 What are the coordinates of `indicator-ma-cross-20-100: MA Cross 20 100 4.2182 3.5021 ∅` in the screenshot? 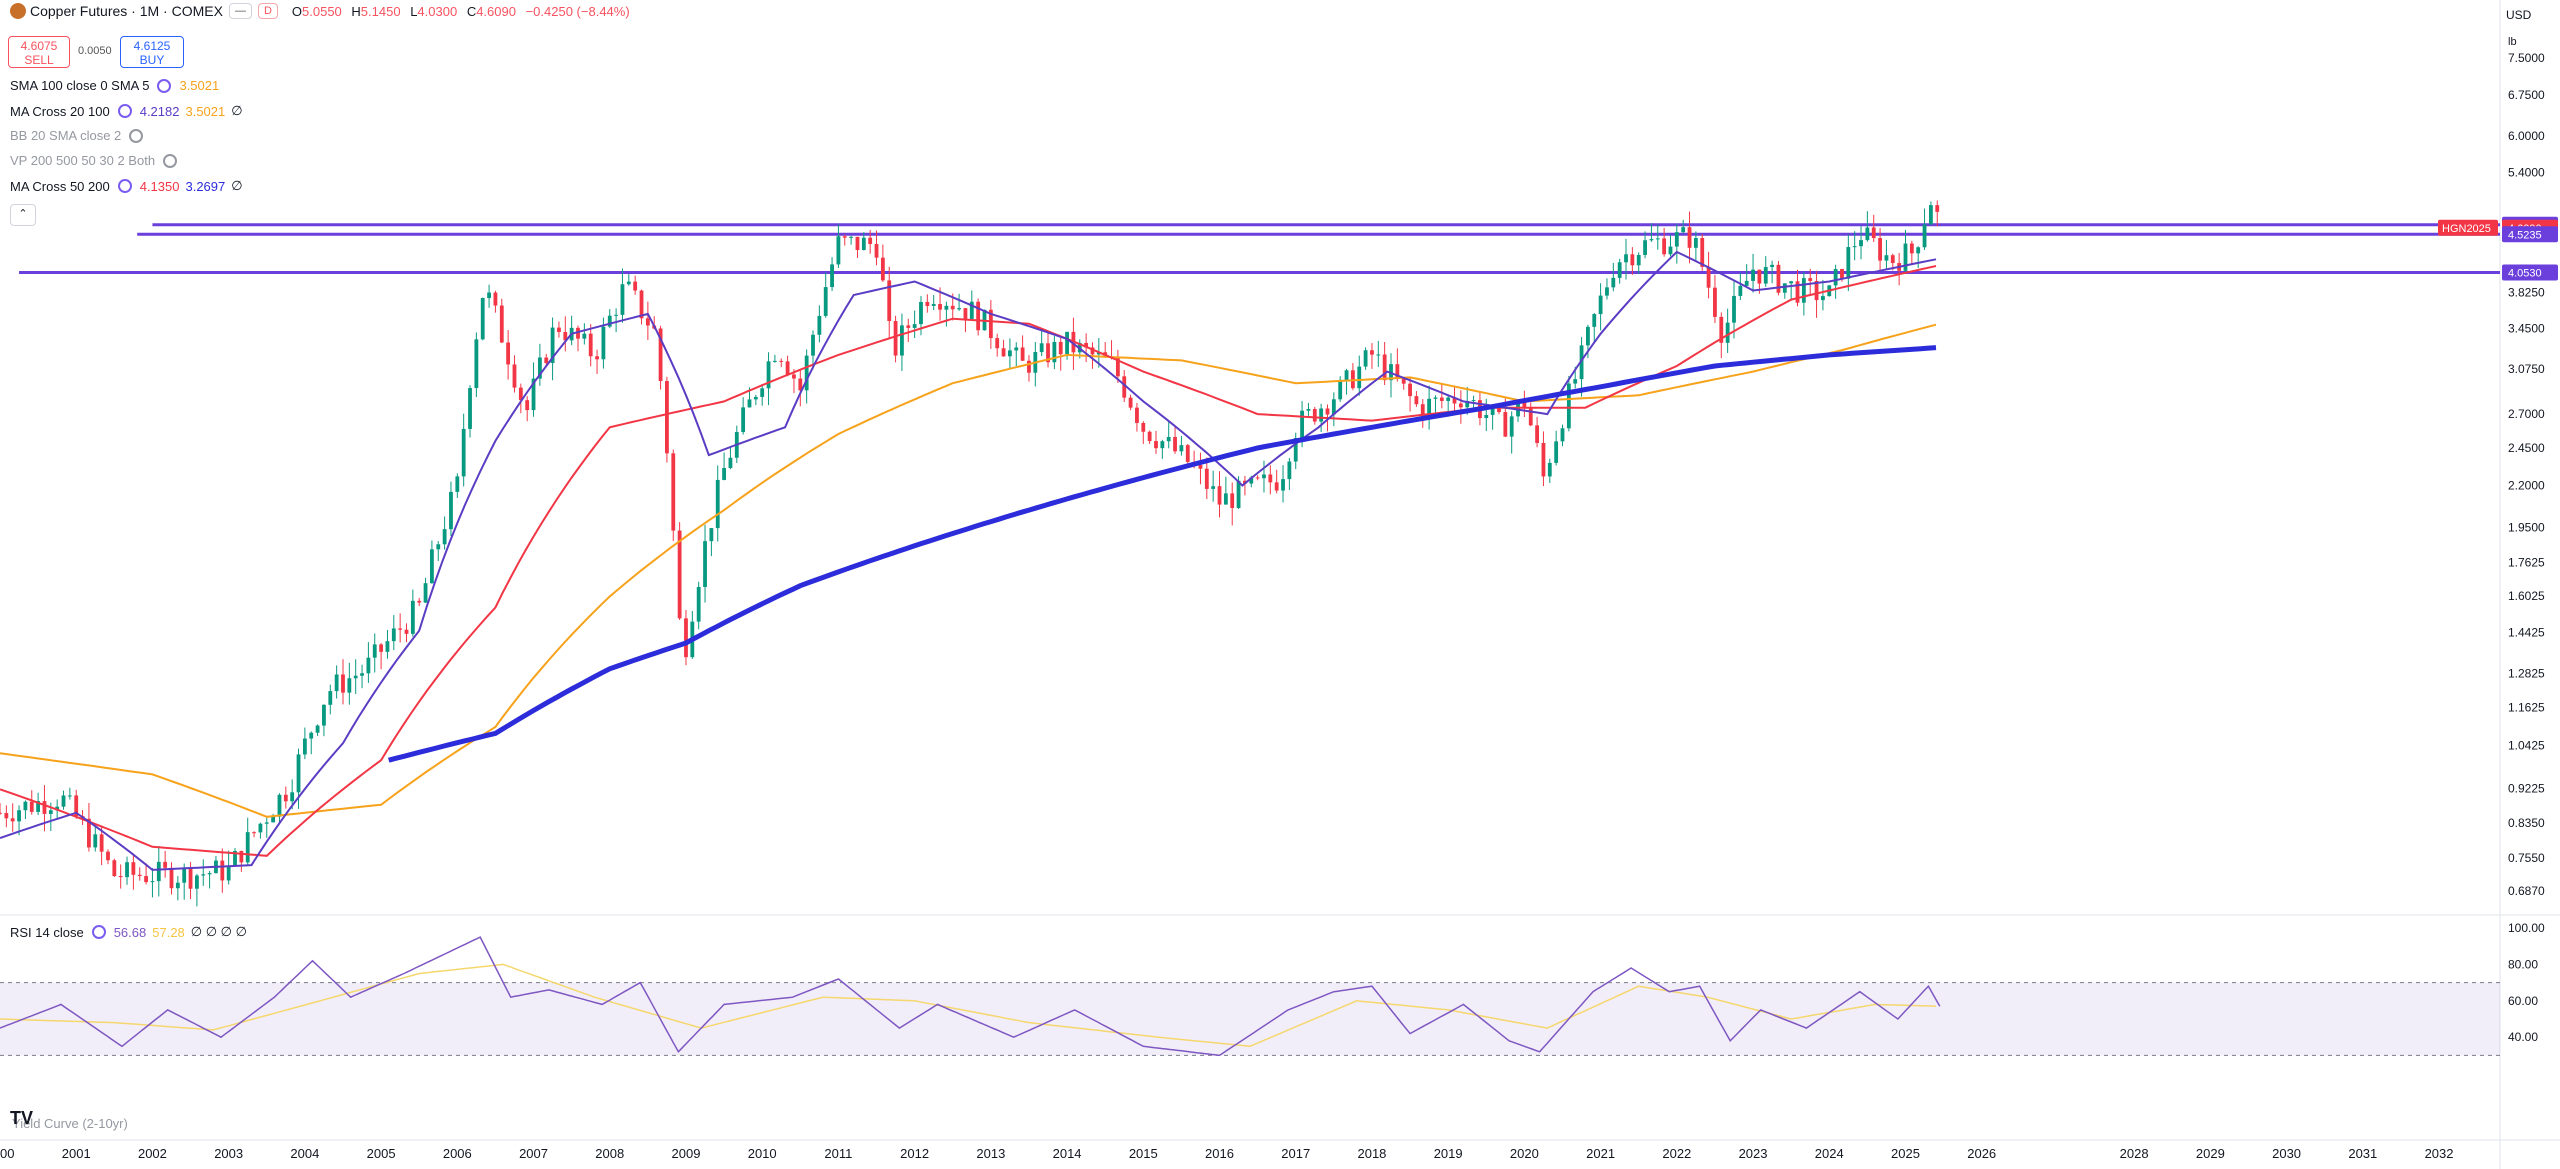 It's located at (126, 111).